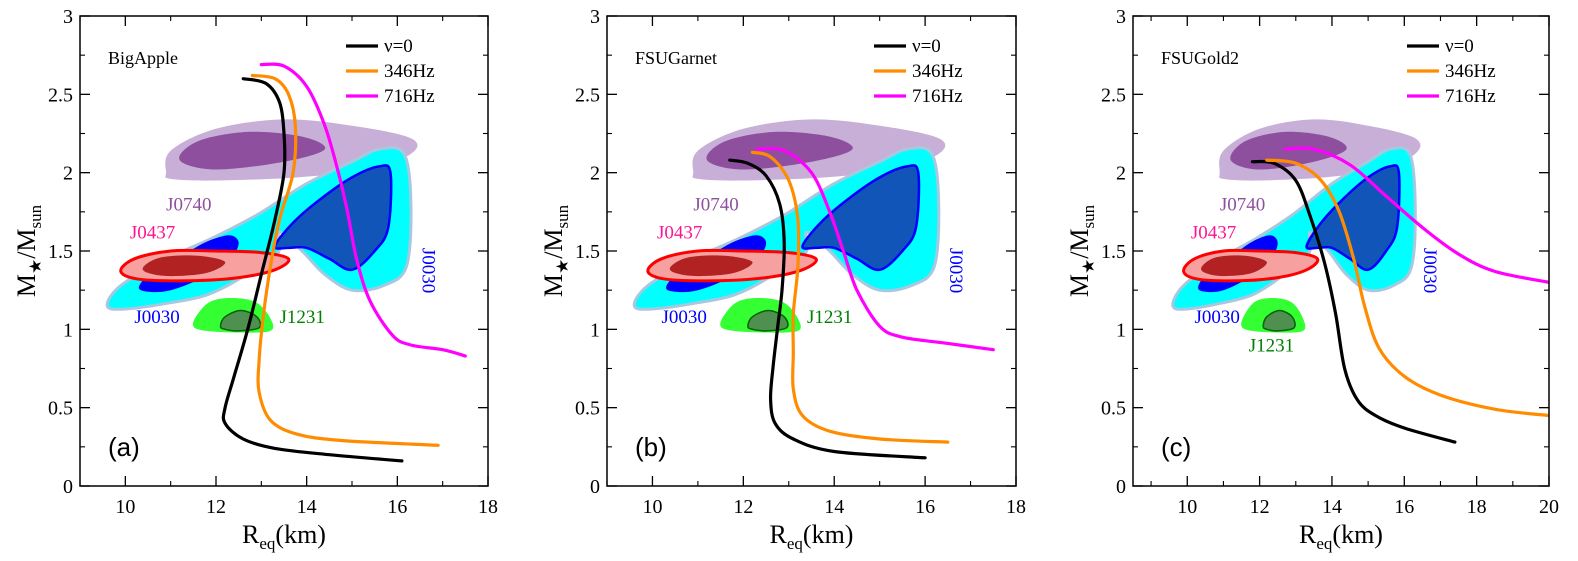 The image size is (1578, 561). I want to click on panel-letter: (c), so click(1176, 447).